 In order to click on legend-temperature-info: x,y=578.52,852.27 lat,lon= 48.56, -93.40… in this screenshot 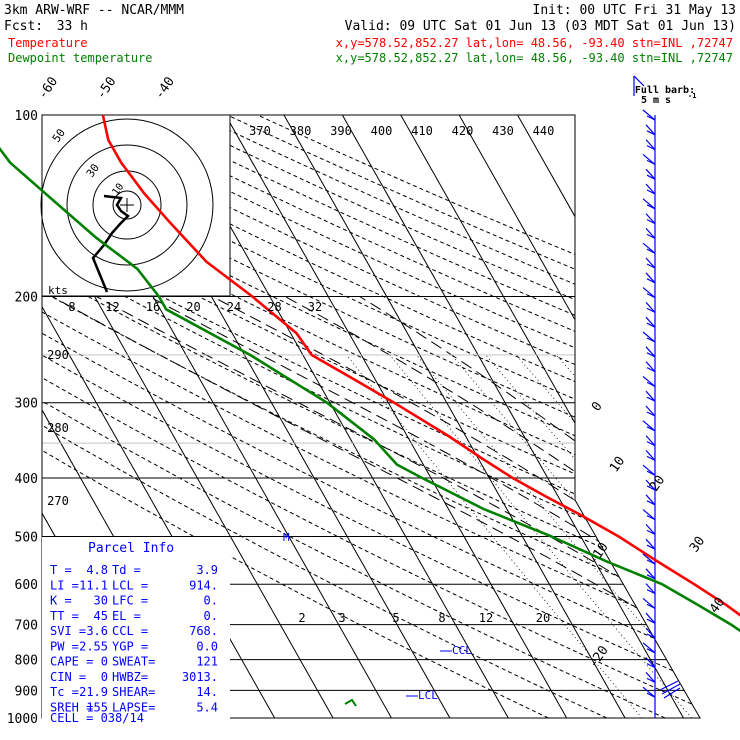, I will do `click(534, 43)`.